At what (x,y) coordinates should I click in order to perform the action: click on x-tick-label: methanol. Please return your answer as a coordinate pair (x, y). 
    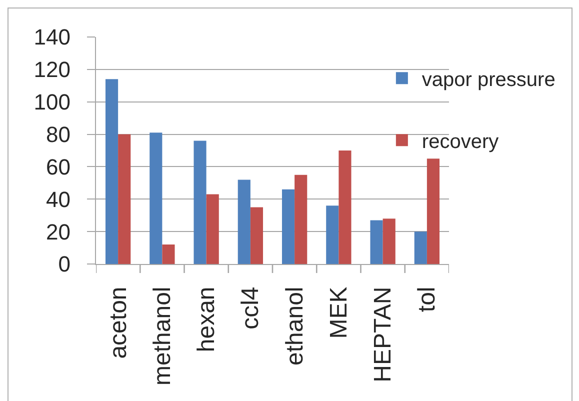
    Looking at the image, I should click on (162, 336).